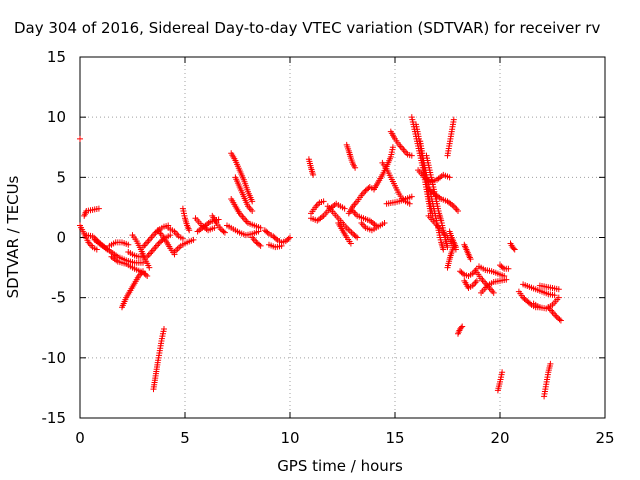 The height and width of the screenshot is (480, 640). Describe the element at coordinates (394, 438) in the screenshot. I see `x-tick-label: 15` at that location.